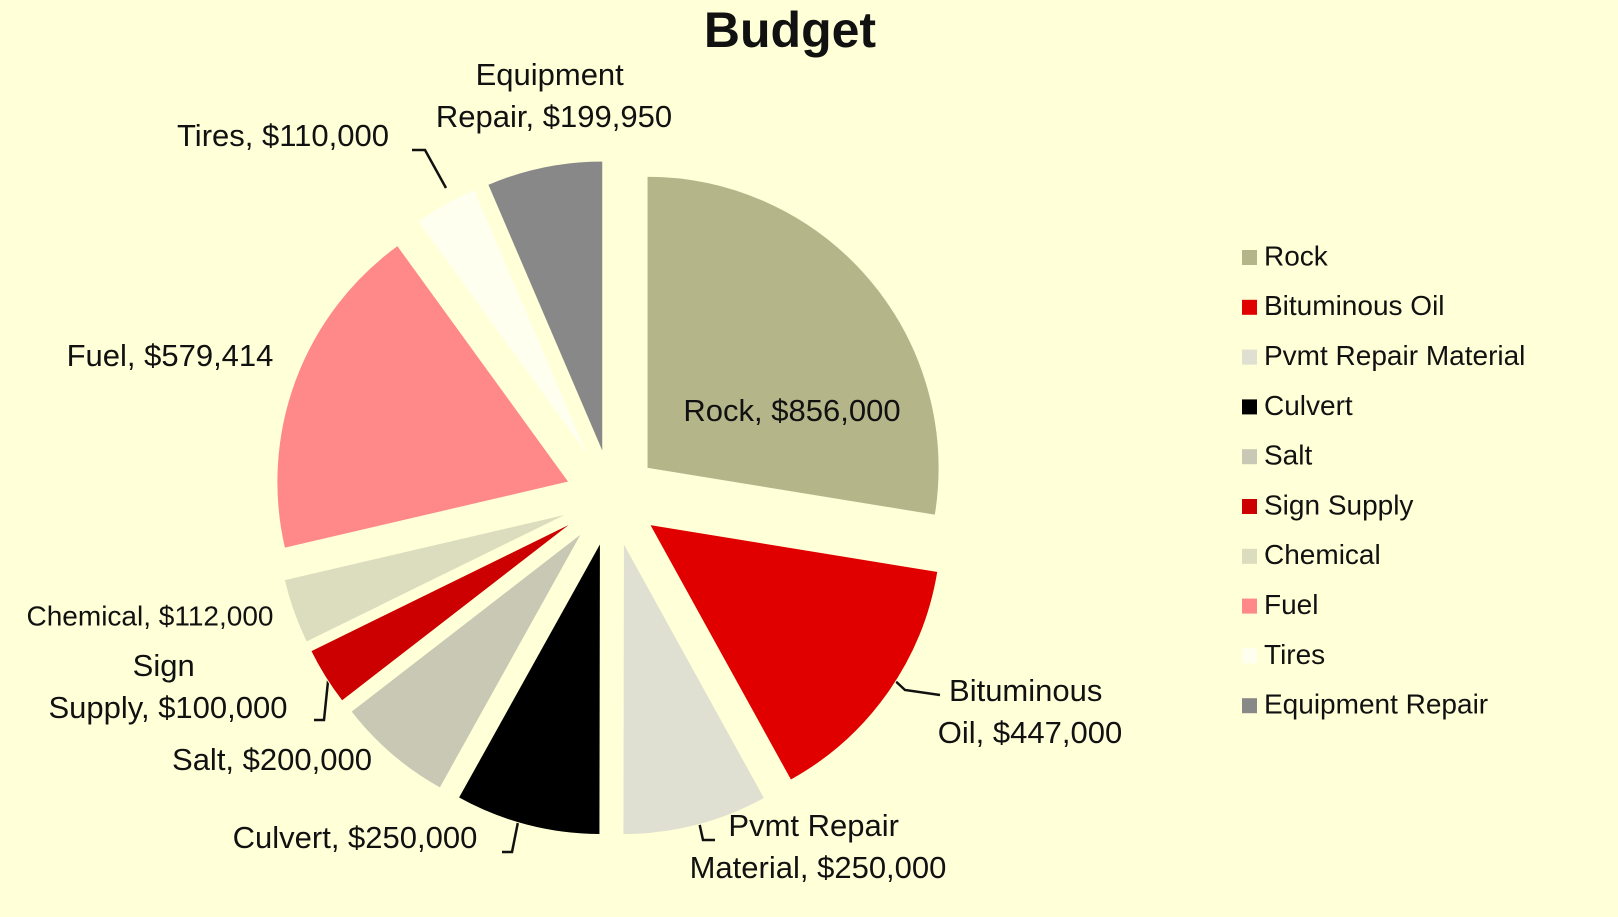 This screenshot has height=917, width=1618. What do you see at coordinates (1291, 604) in the screenshot?
I see `legend-label: Fuel` at bounding box center [1291, 604].